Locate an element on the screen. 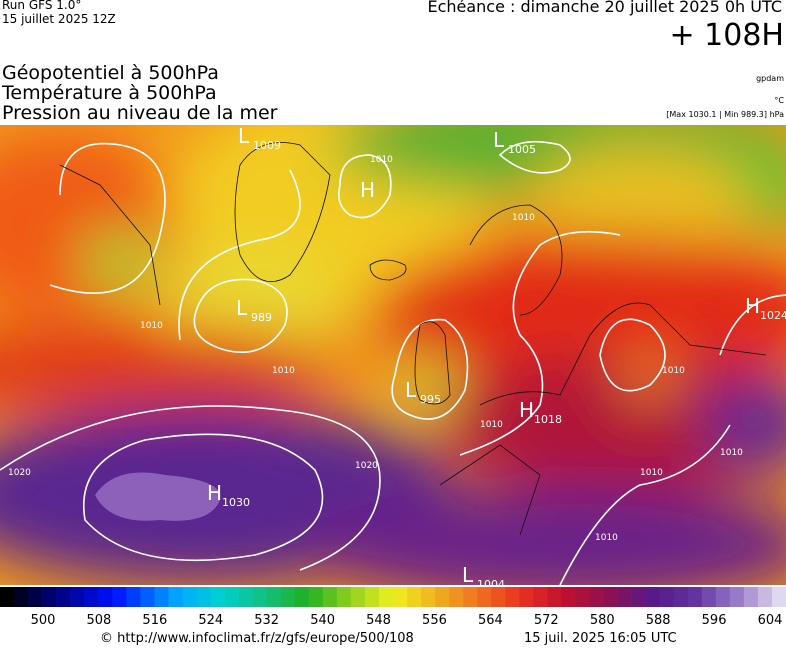  field-label: Géopotentiel à 500hPa is located at coordinates (110, 73).